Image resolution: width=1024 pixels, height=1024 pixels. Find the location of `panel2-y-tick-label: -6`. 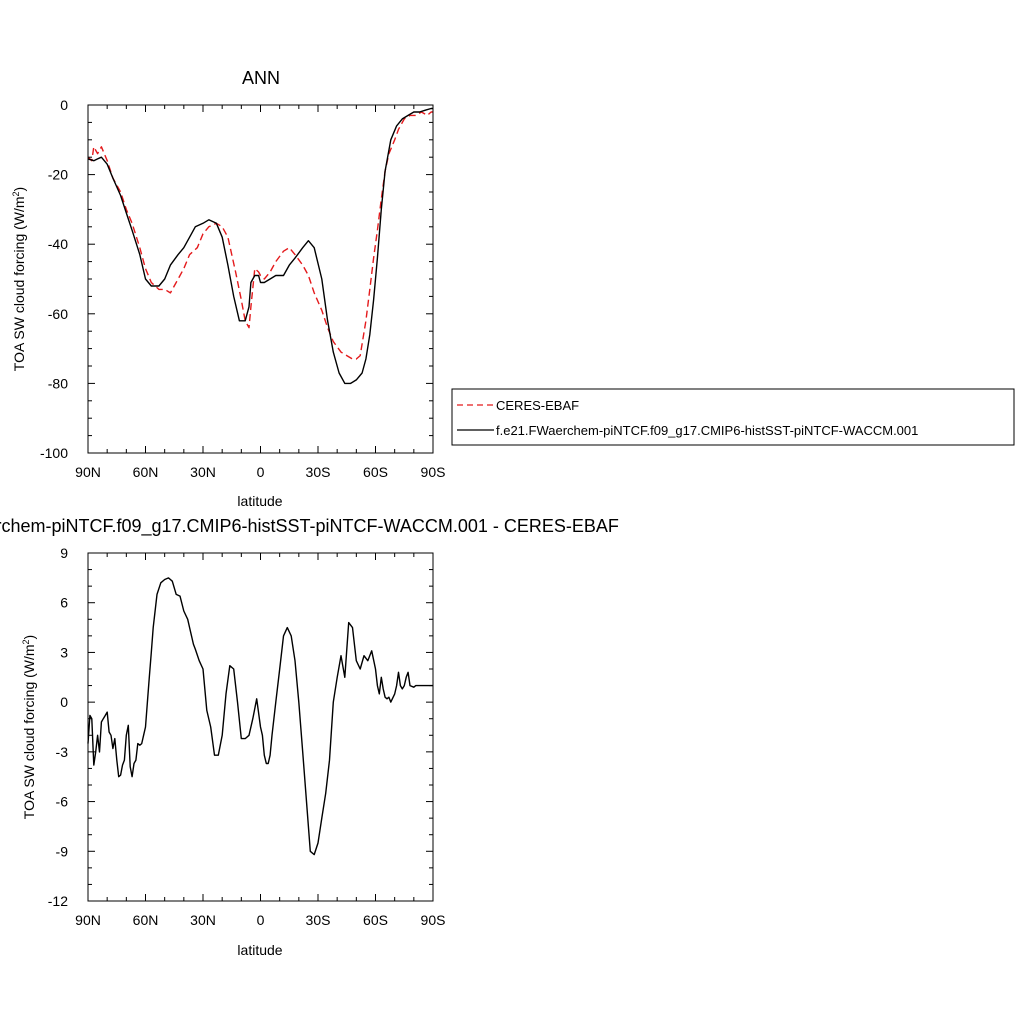

panel2-y-tick-label: -6 is located at coordinates (62, 802).